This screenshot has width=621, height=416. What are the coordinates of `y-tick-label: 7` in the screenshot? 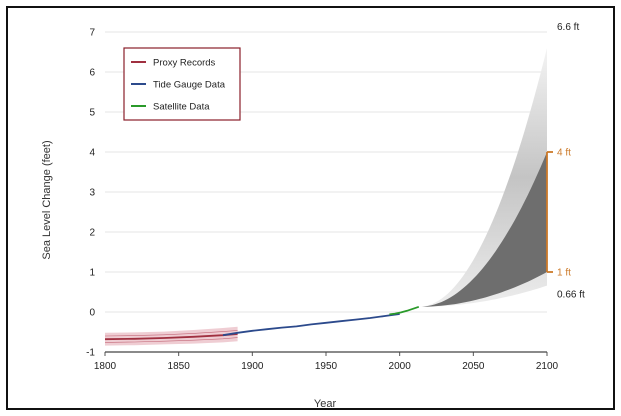 It's located at (92, 33).